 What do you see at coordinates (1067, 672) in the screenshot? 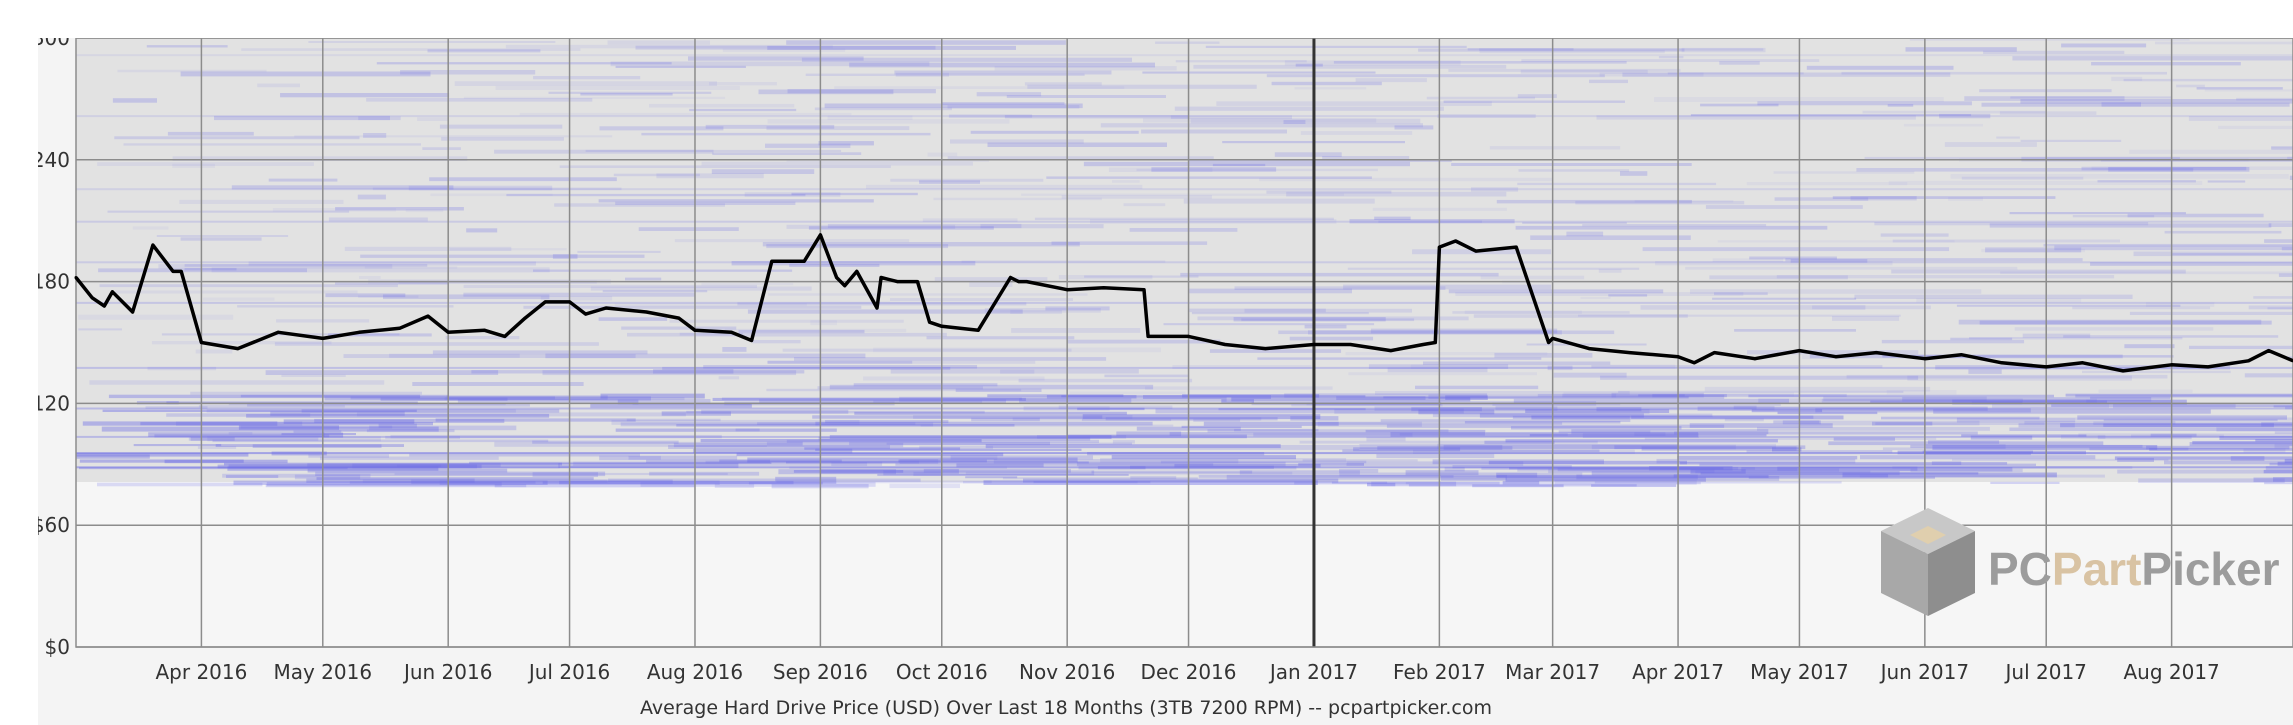
I see `x-tick-label: Nov 2016` at bounding box center [1067, 672].